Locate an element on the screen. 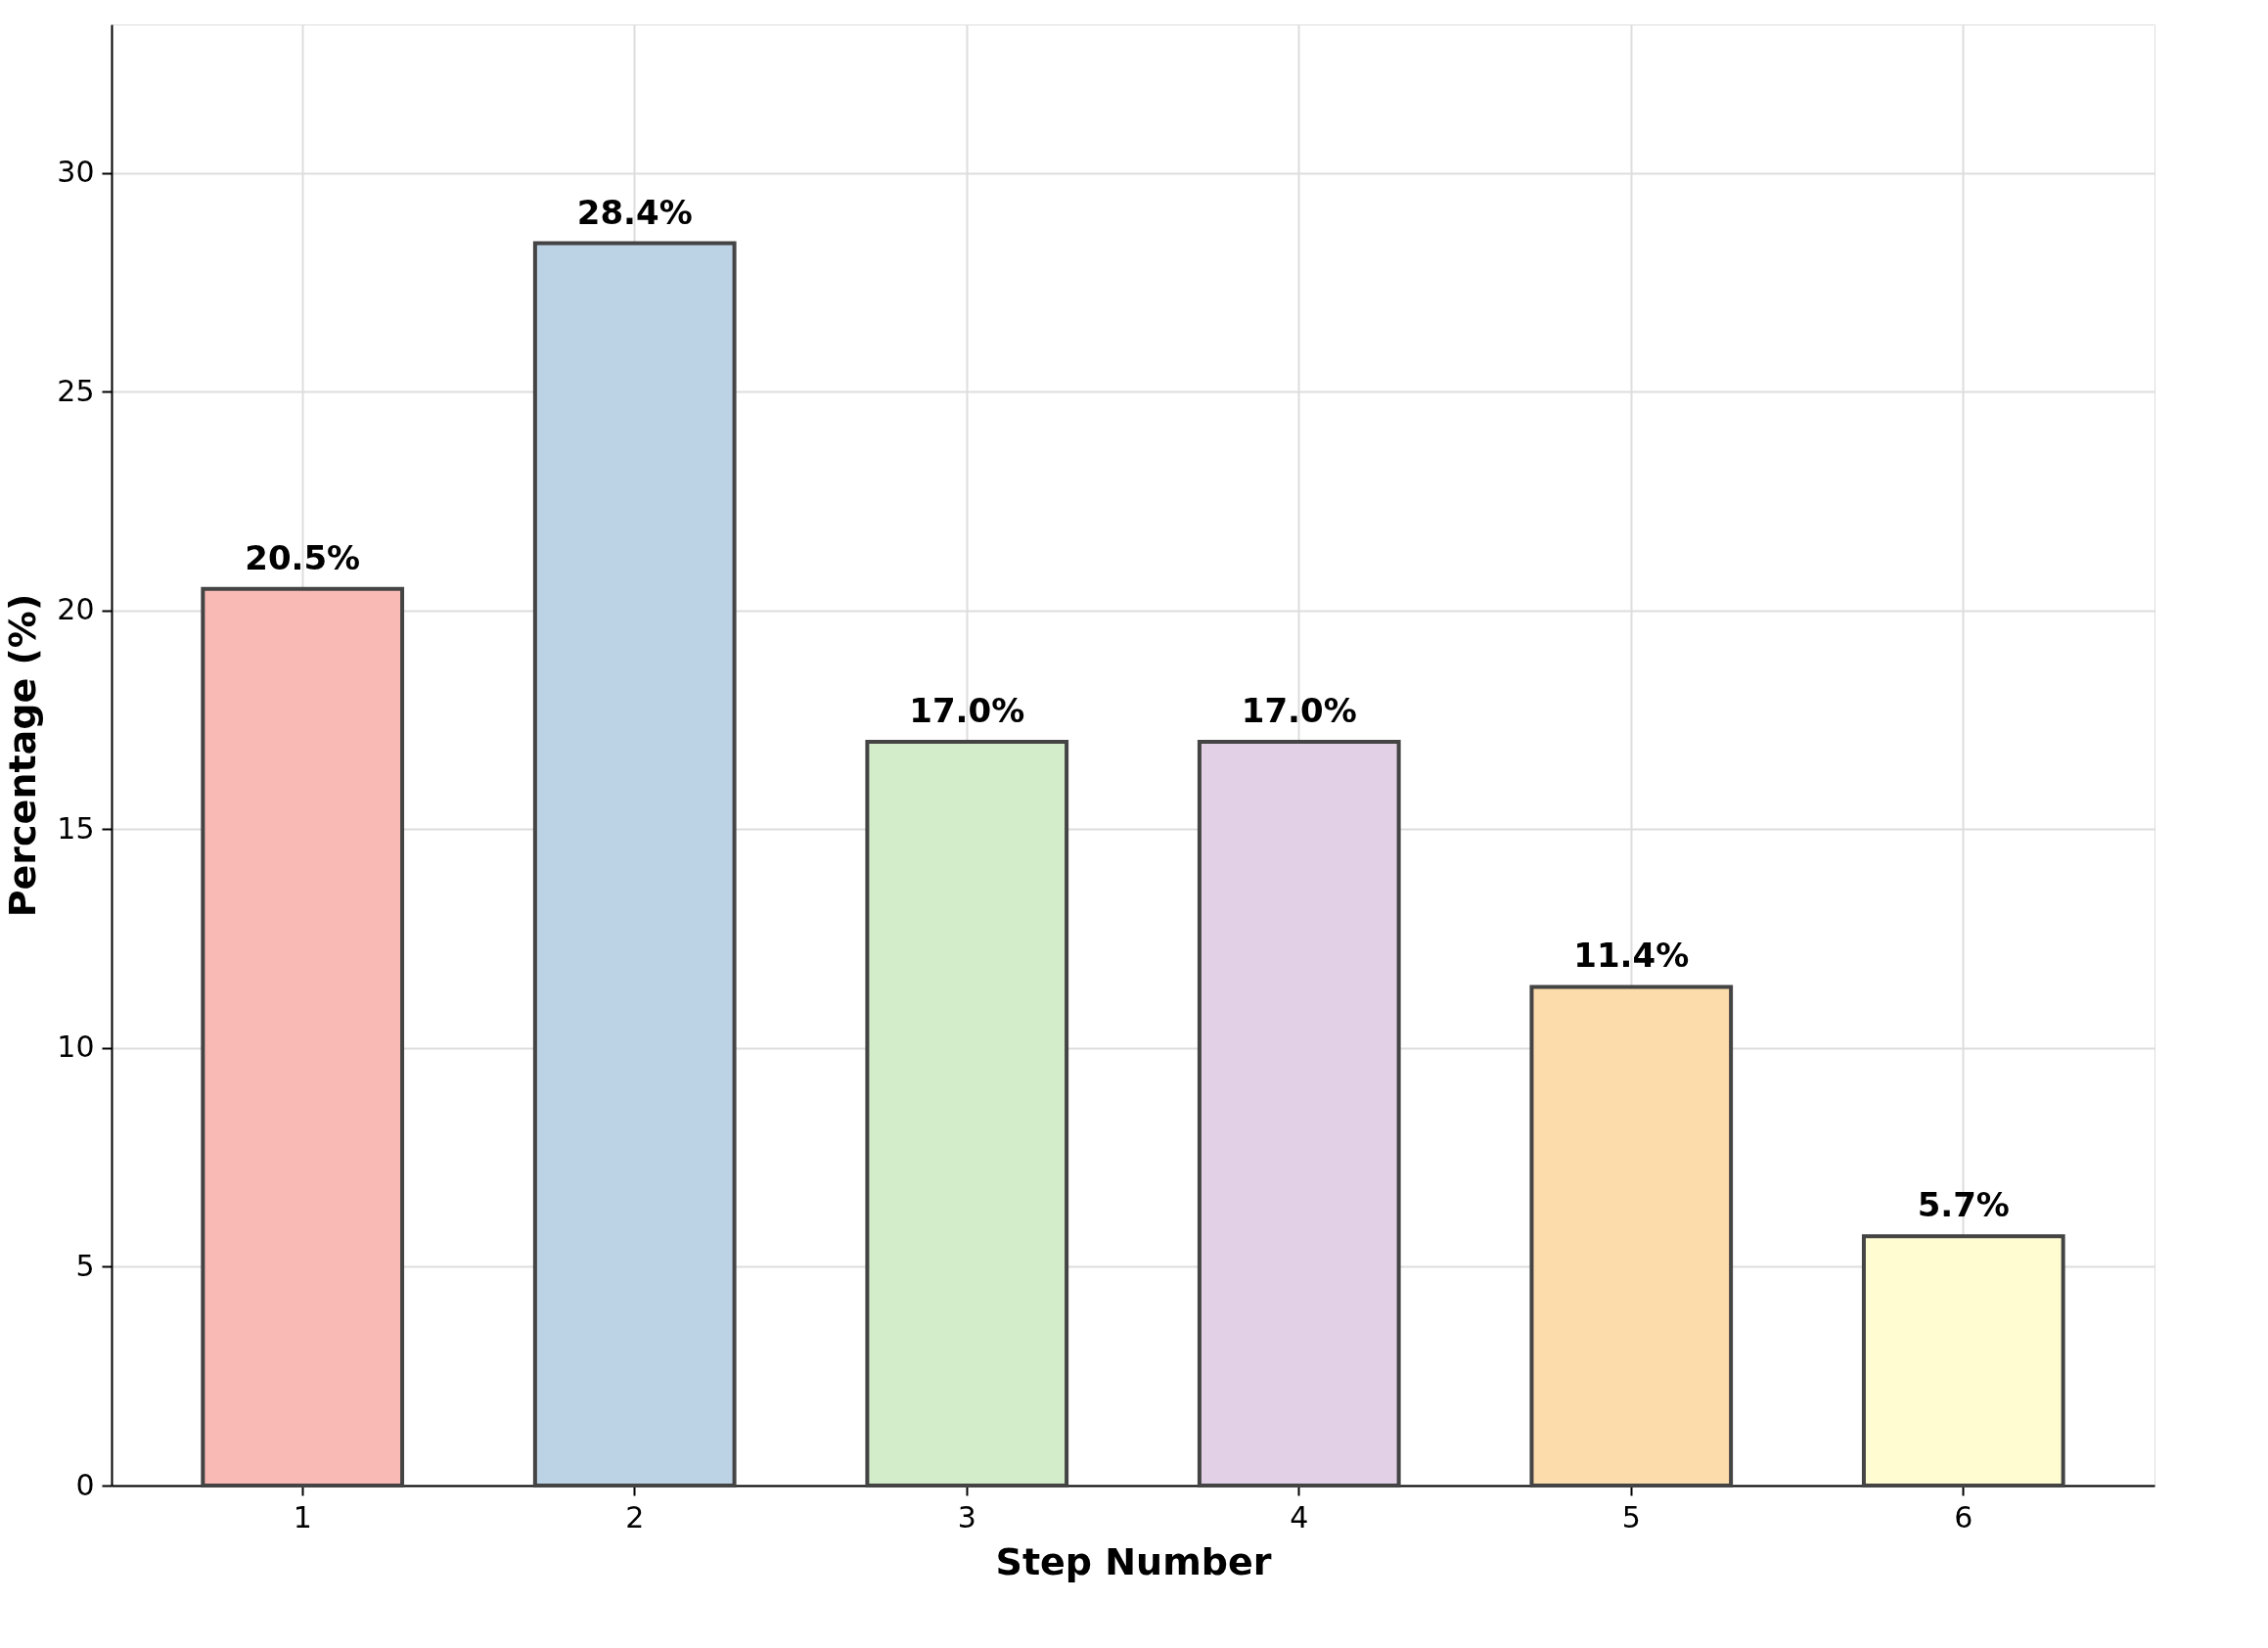 Image resolution: width=2268 pixels, height=1648 pixels. y-tick-label: 0 is located at coordinates (85, 1484).